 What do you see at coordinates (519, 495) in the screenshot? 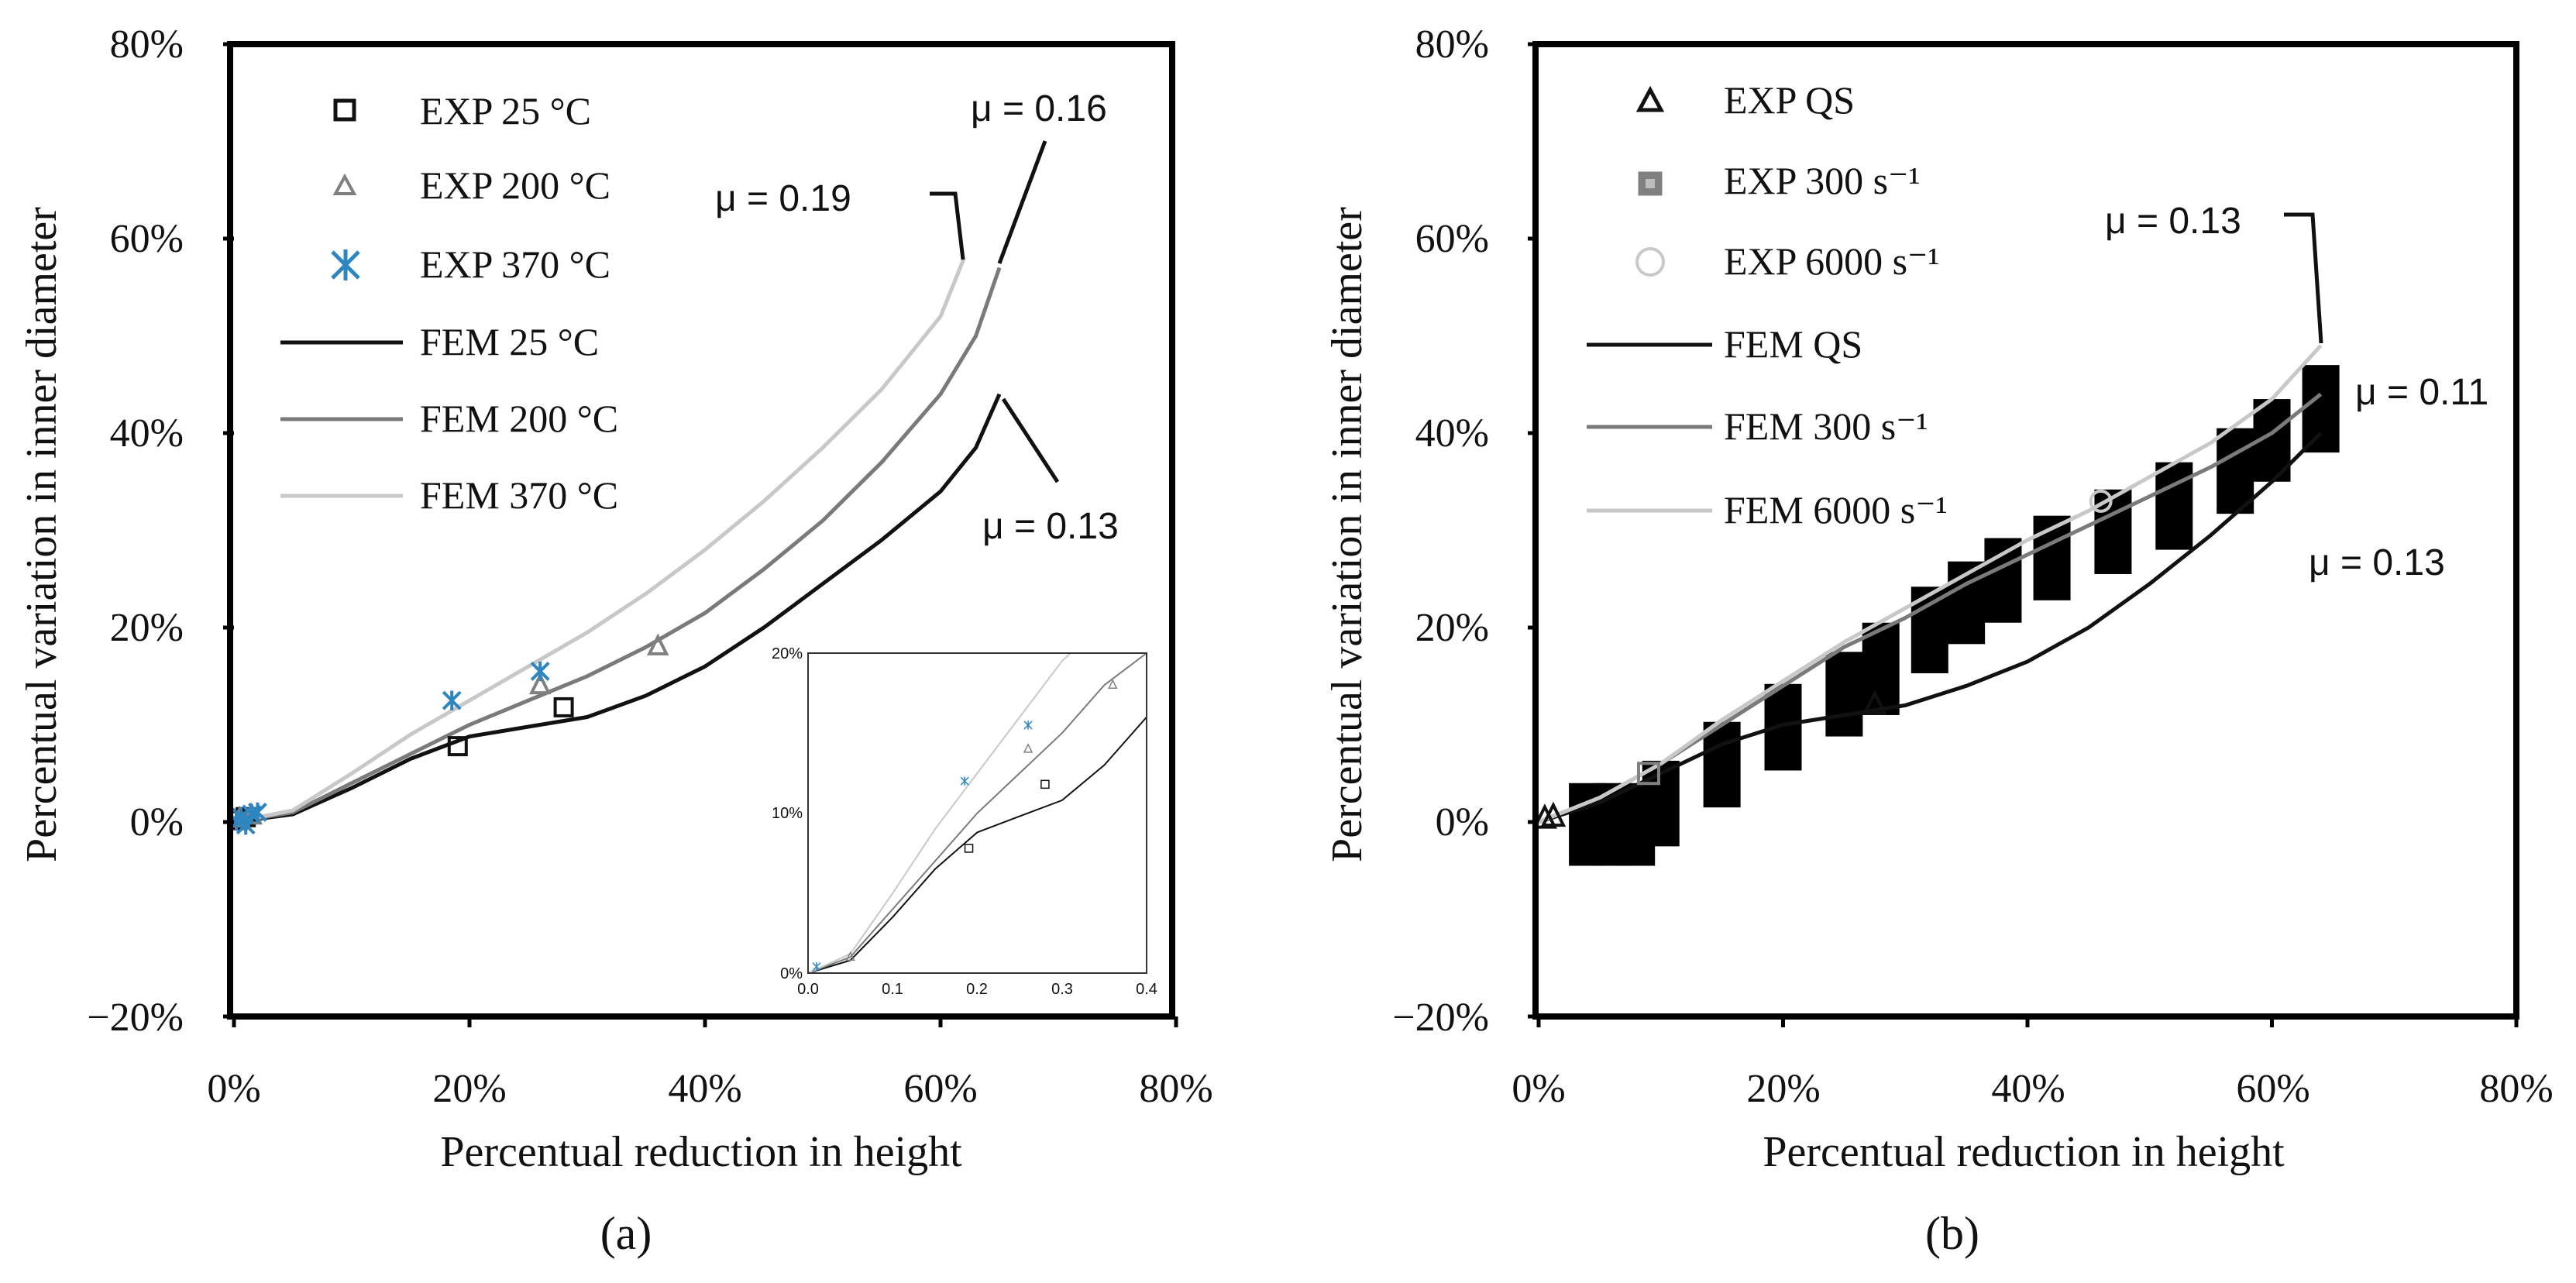
I see `legend-label-fem-370c: FEM 370 °C` at bounding box center [519, 495].